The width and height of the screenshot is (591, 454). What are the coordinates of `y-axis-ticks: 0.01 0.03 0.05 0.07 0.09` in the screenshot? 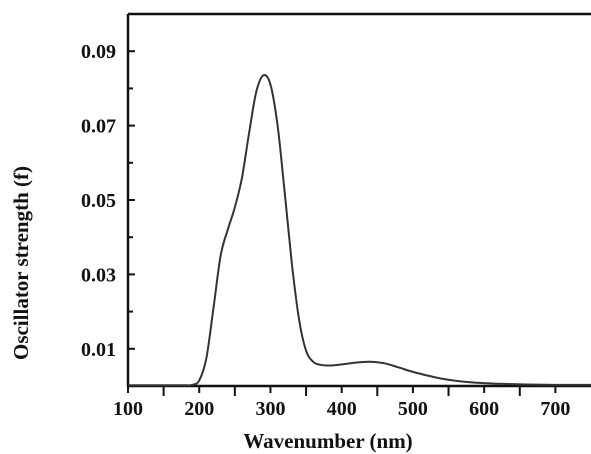 It's located at (108, 187).